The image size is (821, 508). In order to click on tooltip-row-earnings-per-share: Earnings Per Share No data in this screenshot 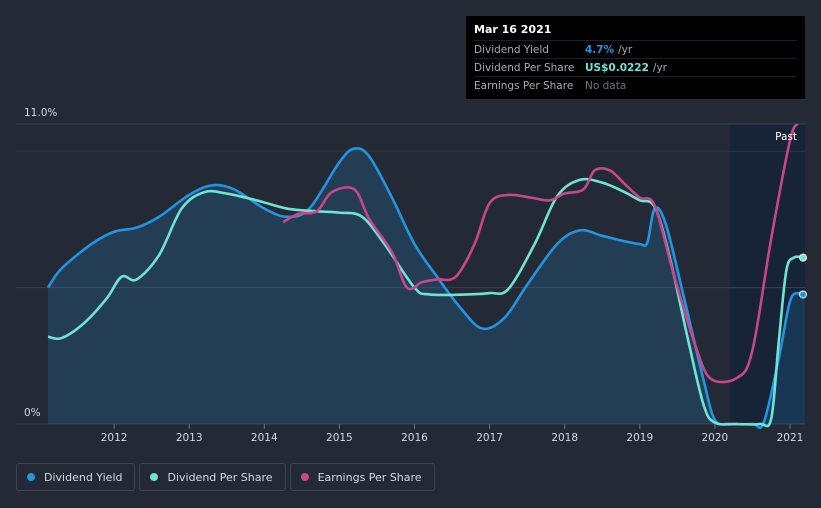, I will do `click(635, 85)`.